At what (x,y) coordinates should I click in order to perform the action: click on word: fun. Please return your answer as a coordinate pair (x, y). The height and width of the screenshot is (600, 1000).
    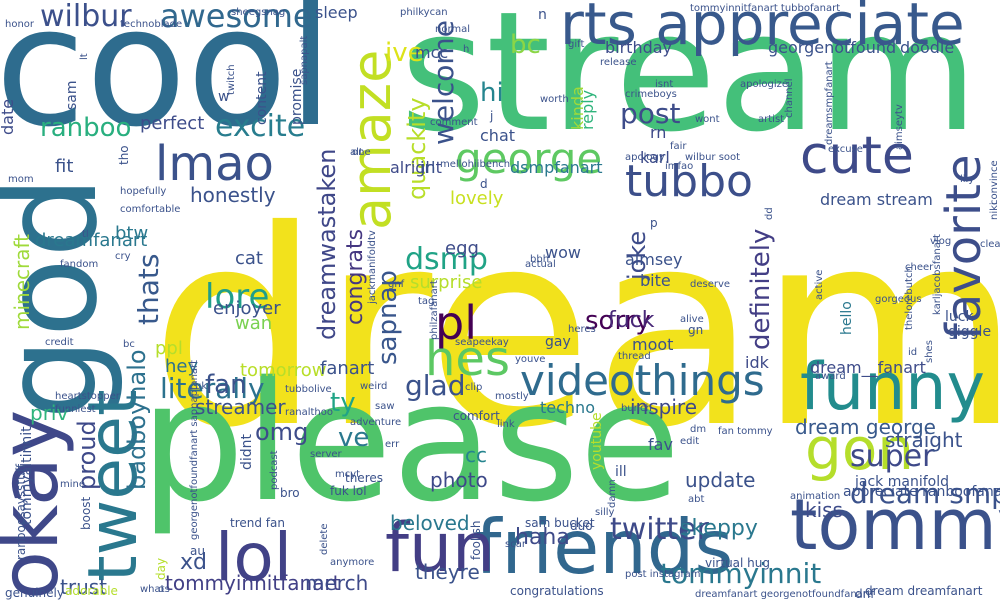
    Looking at the image, I should click on (440, 548).